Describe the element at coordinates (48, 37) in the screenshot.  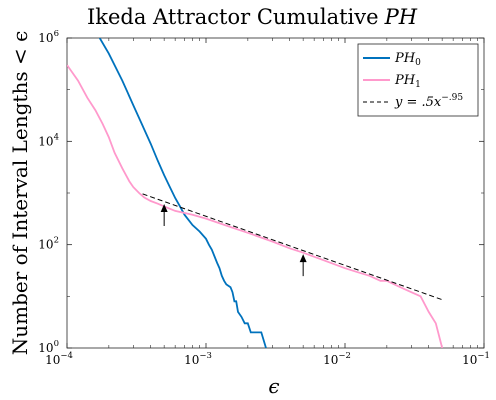
I see `y-tick-label: 10⁶` at that location.